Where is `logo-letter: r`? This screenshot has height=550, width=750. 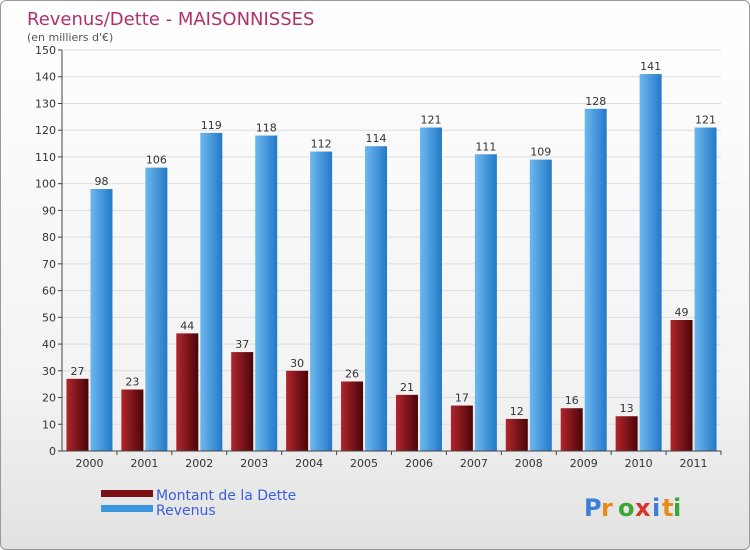
logo-letter: r is located at coordinates (607, 508).